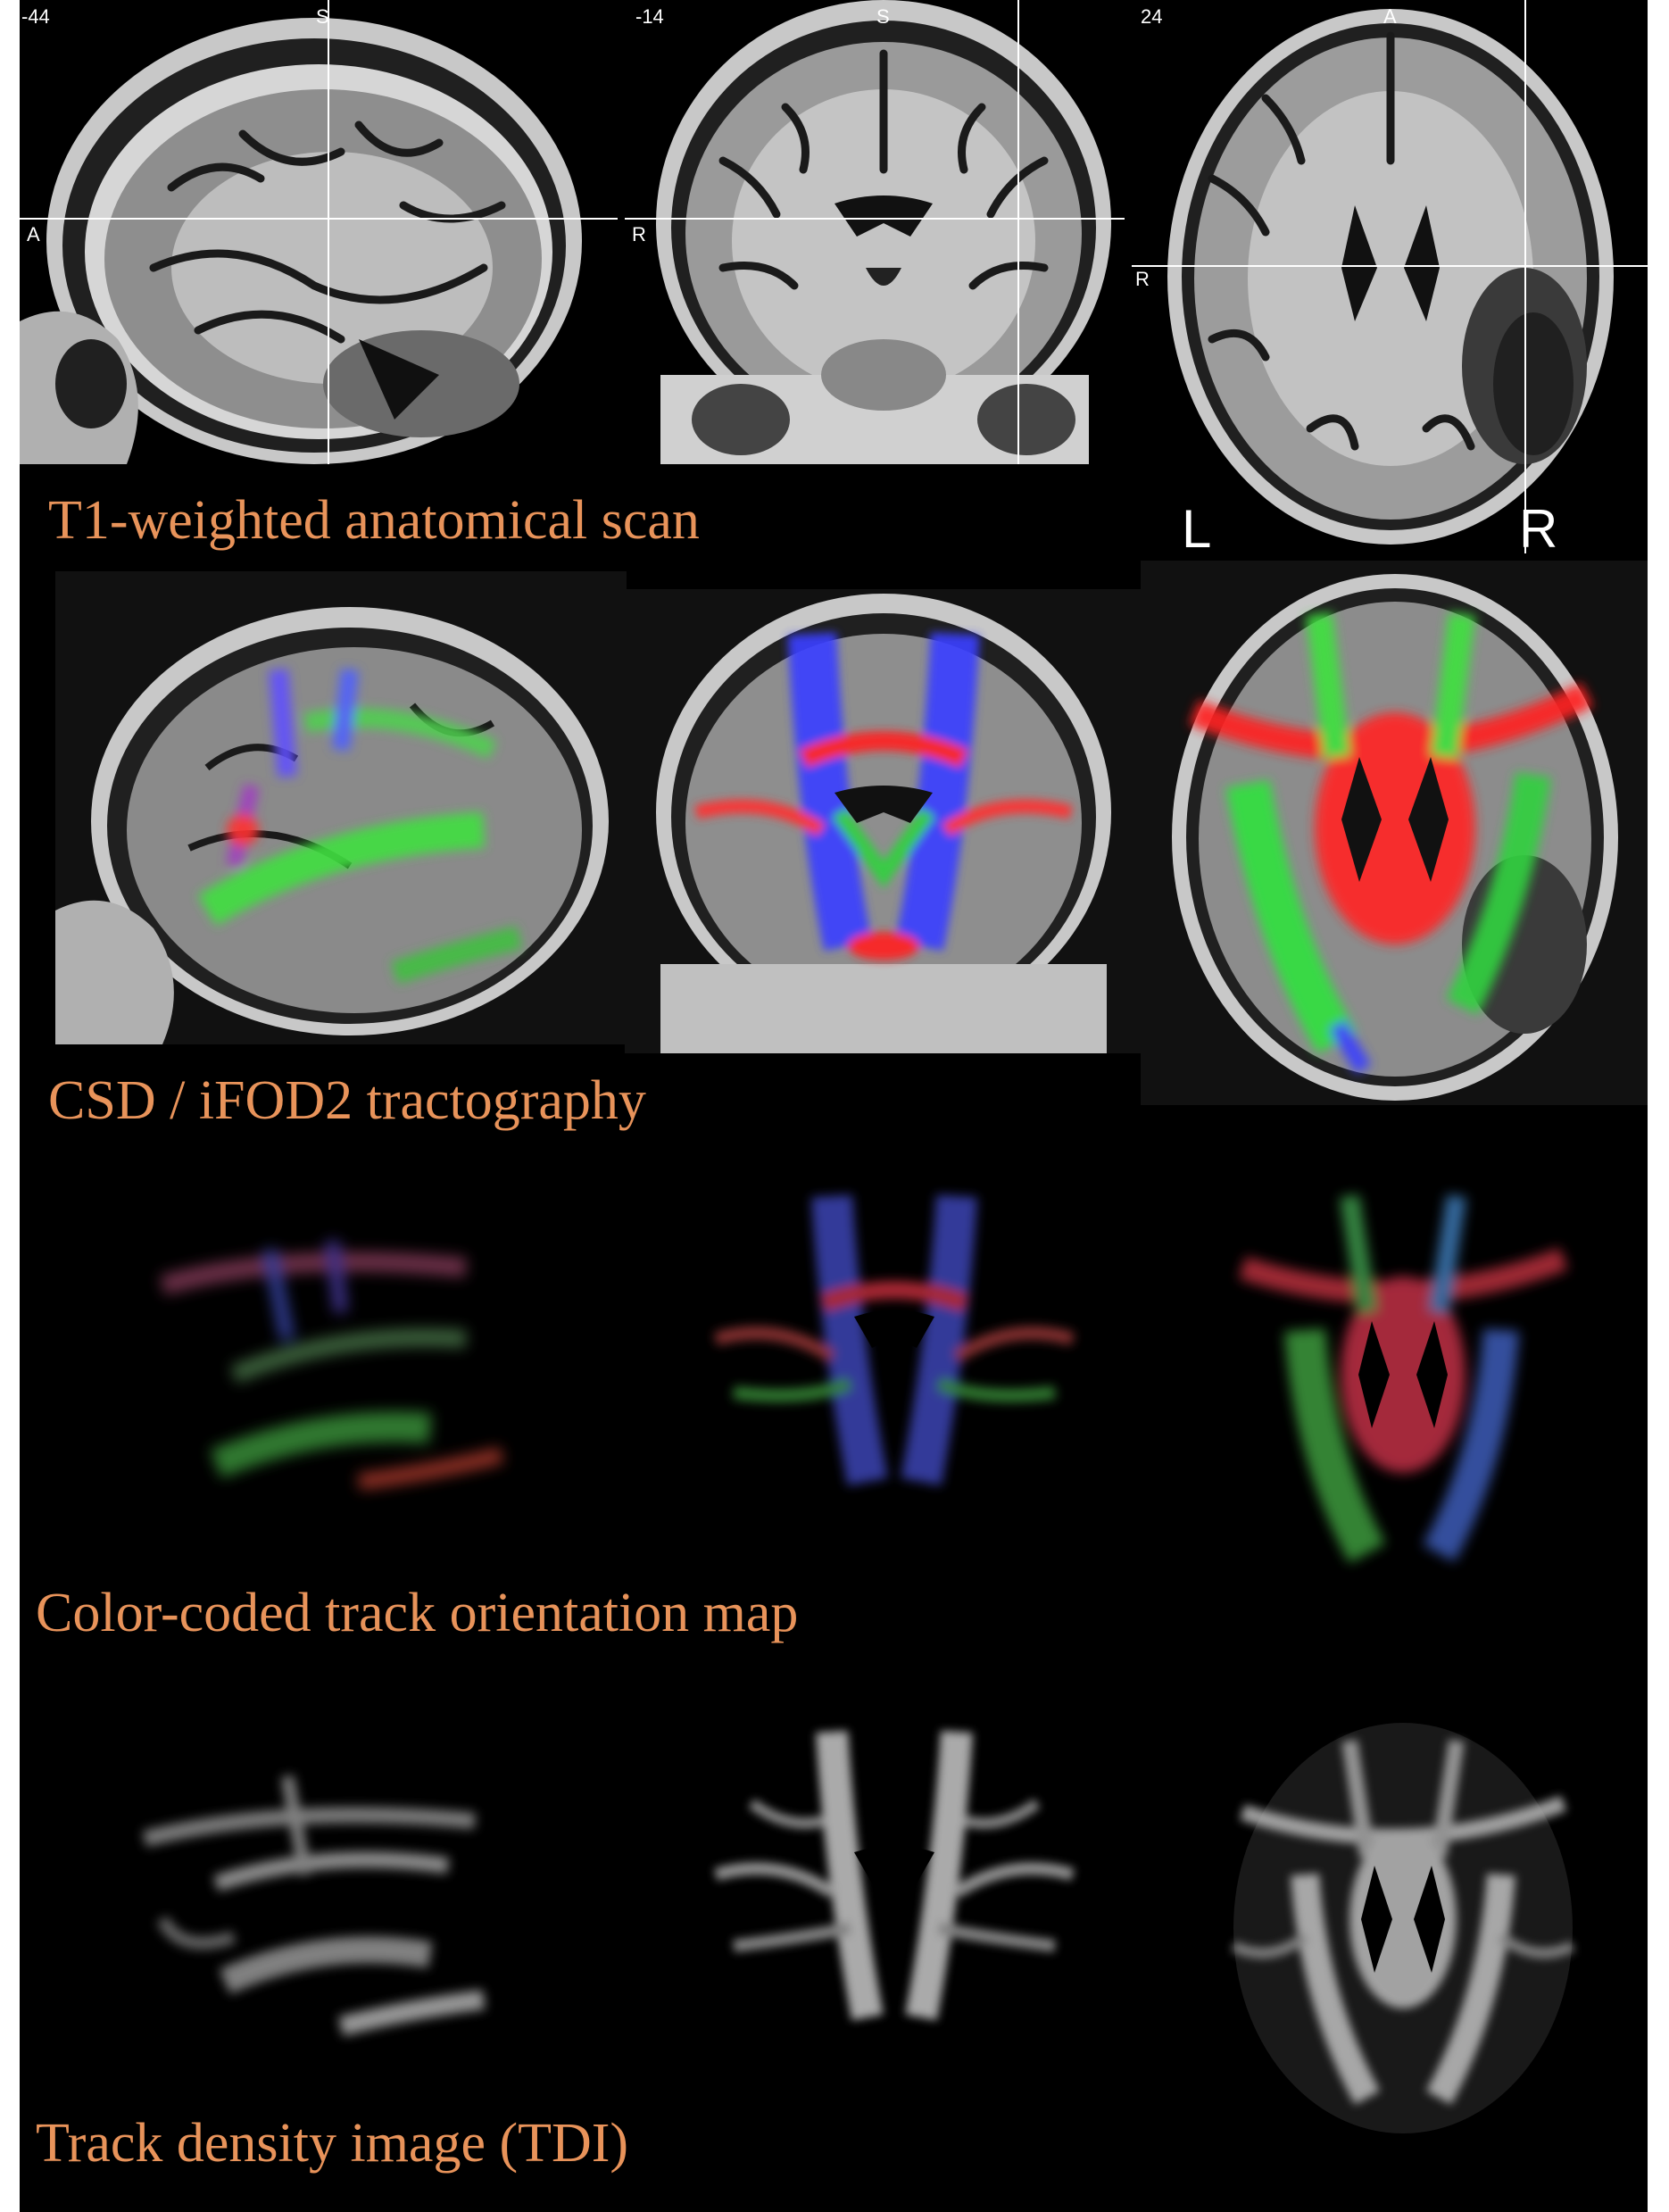 The width and height of the screenshot is (1669, 2212). Describe the element at coordinates (347, 1100) in the screenshot. I see `tractography-row-label: CSD / iFOD2 tractography` at that location.